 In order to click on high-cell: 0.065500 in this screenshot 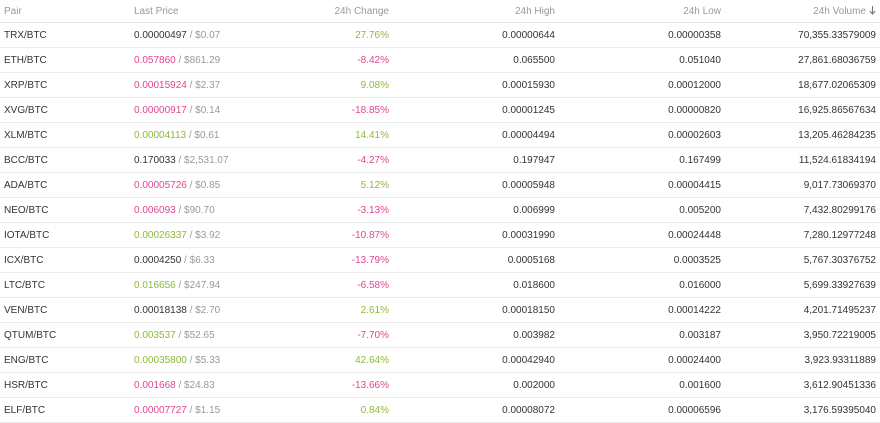, I will do `click(472, 60)`.